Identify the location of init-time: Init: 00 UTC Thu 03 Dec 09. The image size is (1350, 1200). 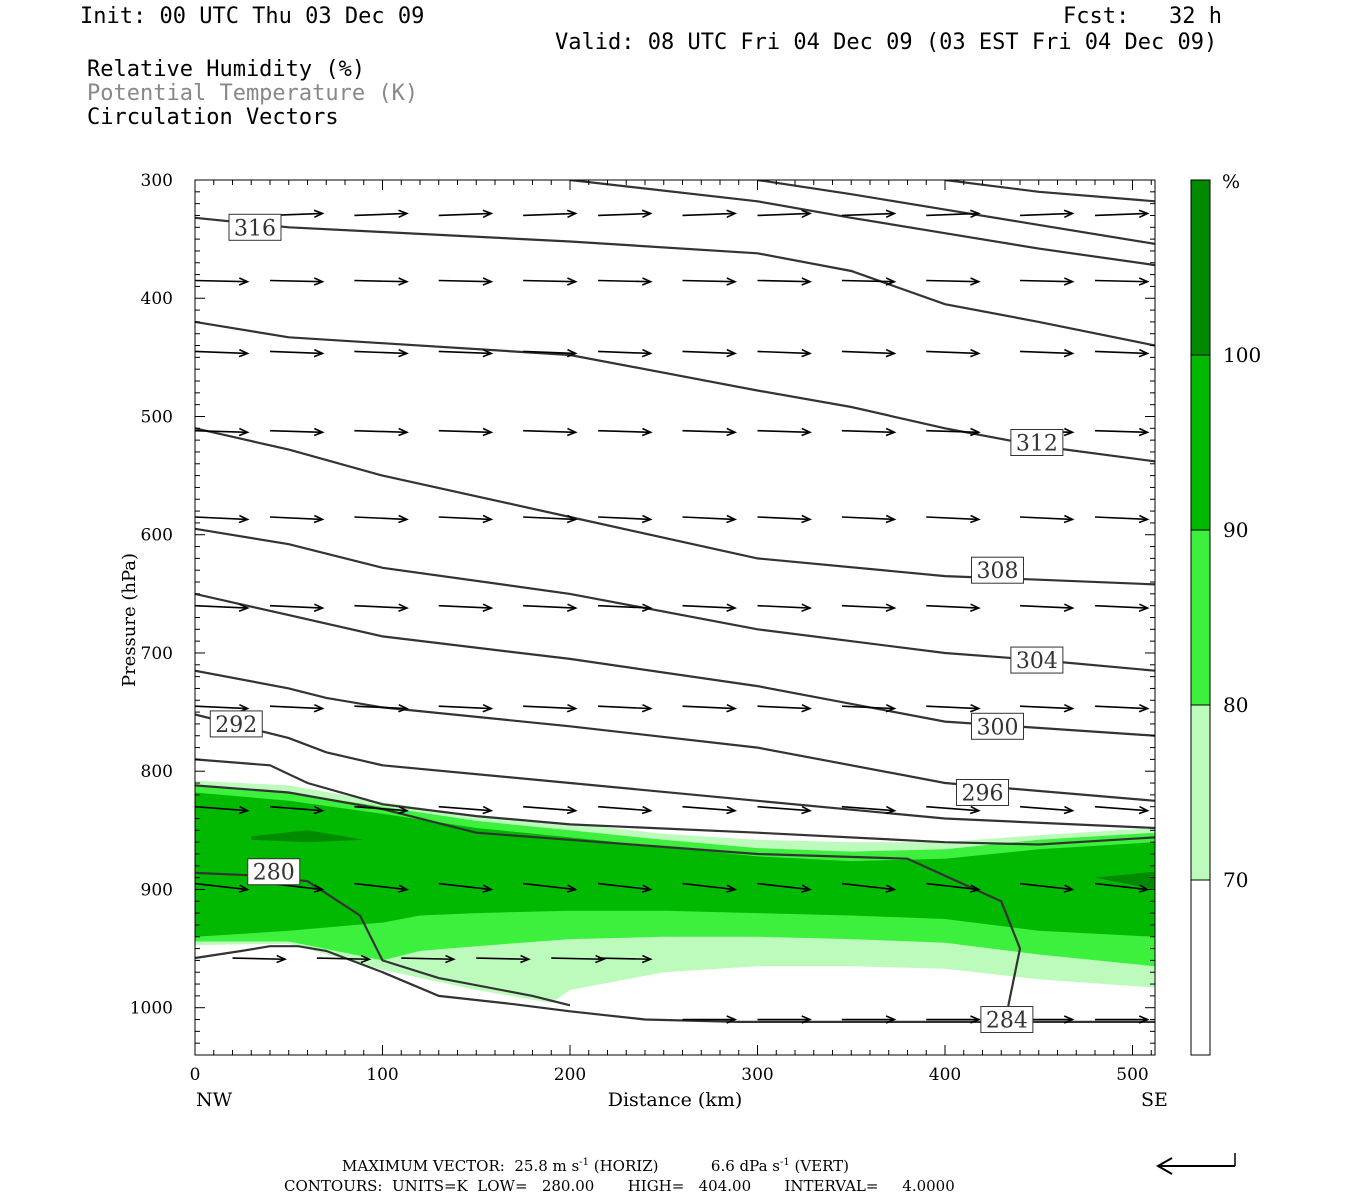
(252, 16).